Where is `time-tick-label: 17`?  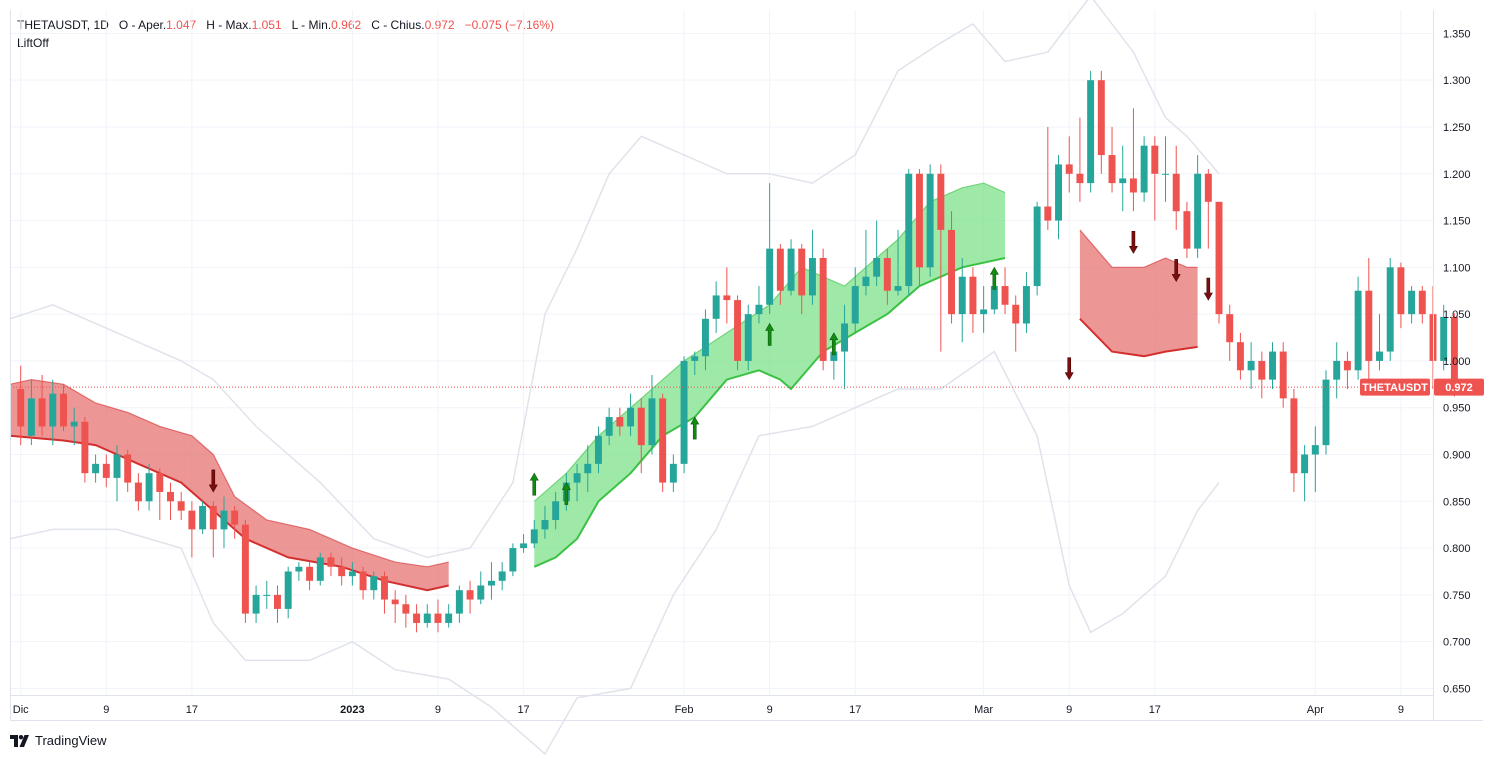
time-tick-label: 17 is located at coordinates (855, 710).